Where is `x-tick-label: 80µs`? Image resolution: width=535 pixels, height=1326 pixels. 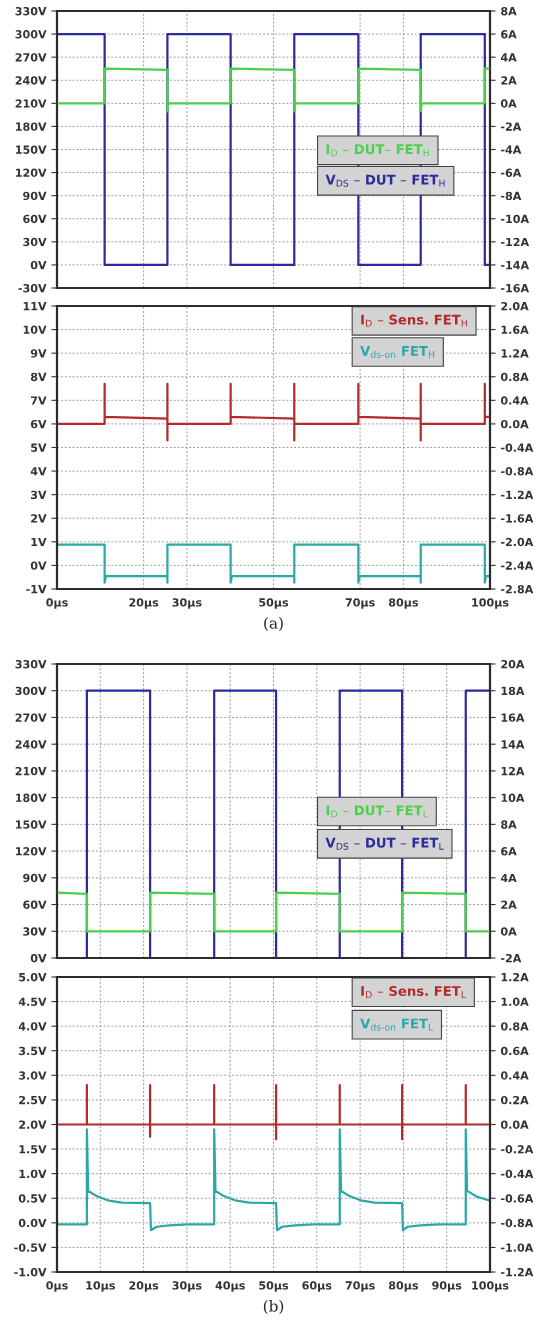
x-tick-label: 80µs is located at coordinates (403, 603).